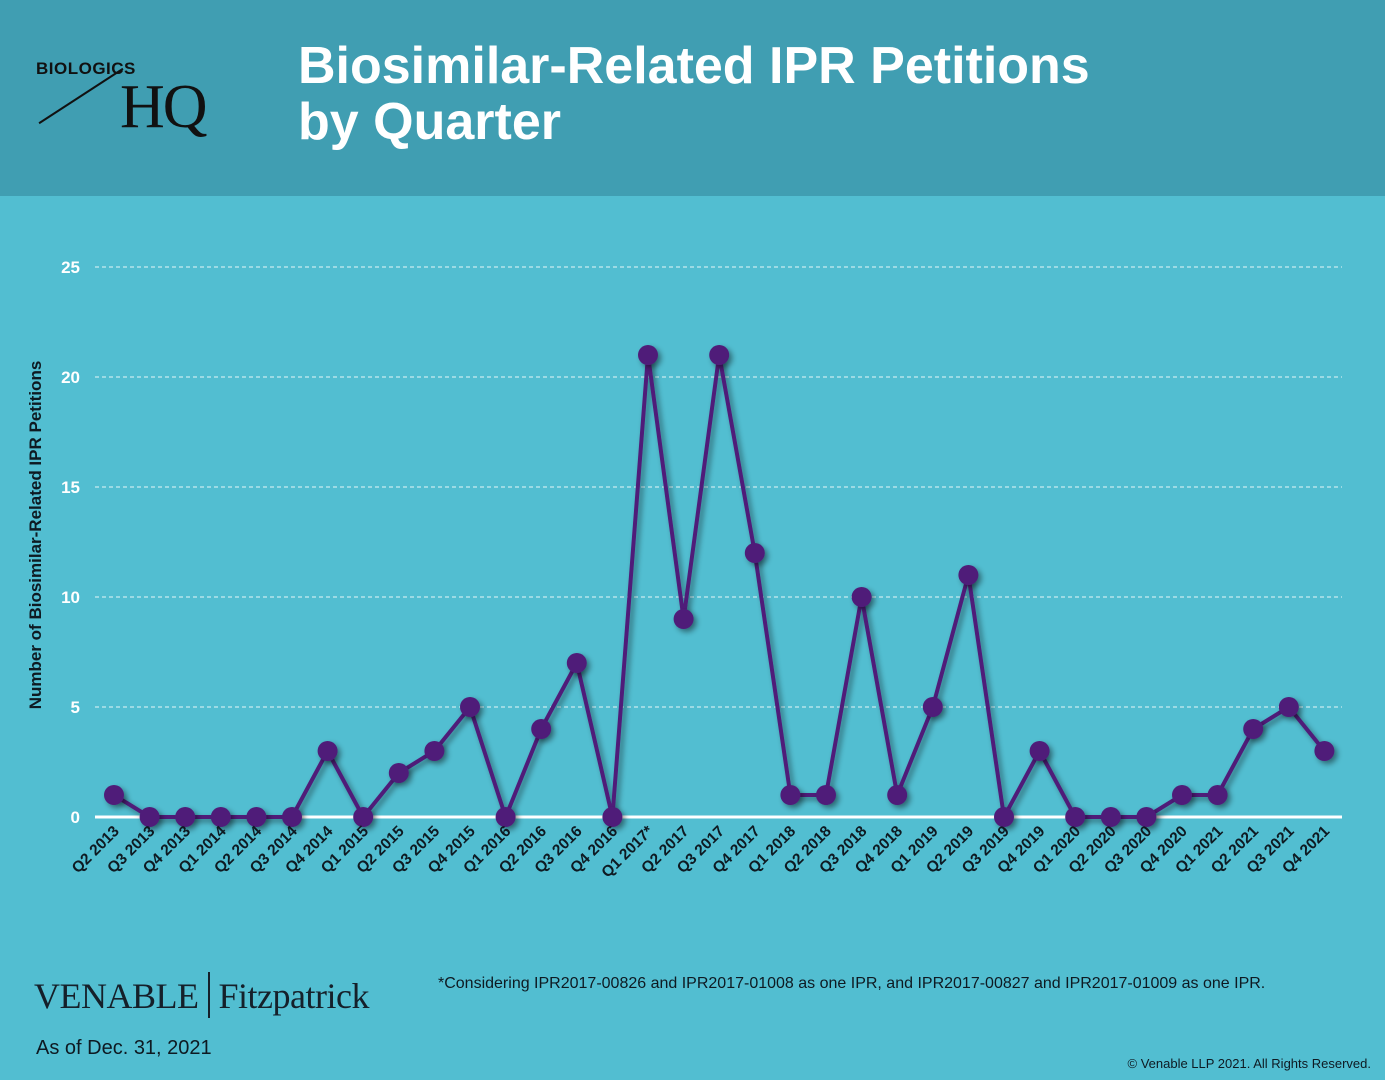 Image resolution: width=1385 pixels, height=1080 pixels. Describe the element at coordinates (1249, 1063) in the screenshot. I see `copyright-notice: © Venable LLP 2021. All Rights Reserved.` at that location.